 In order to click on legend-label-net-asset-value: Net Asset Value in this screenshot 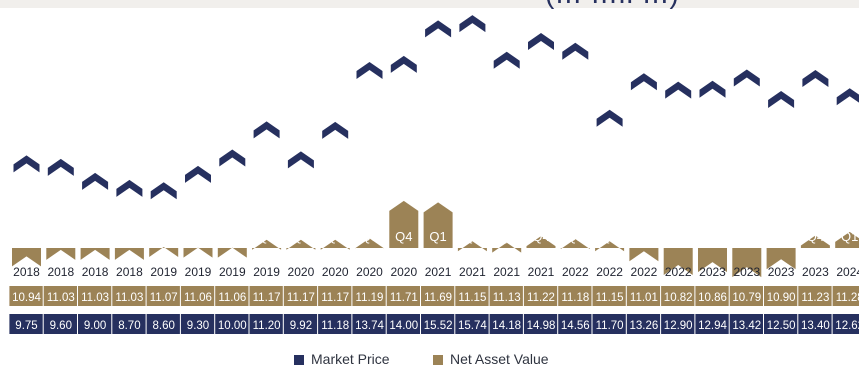, I will do `click(499, 359)`.